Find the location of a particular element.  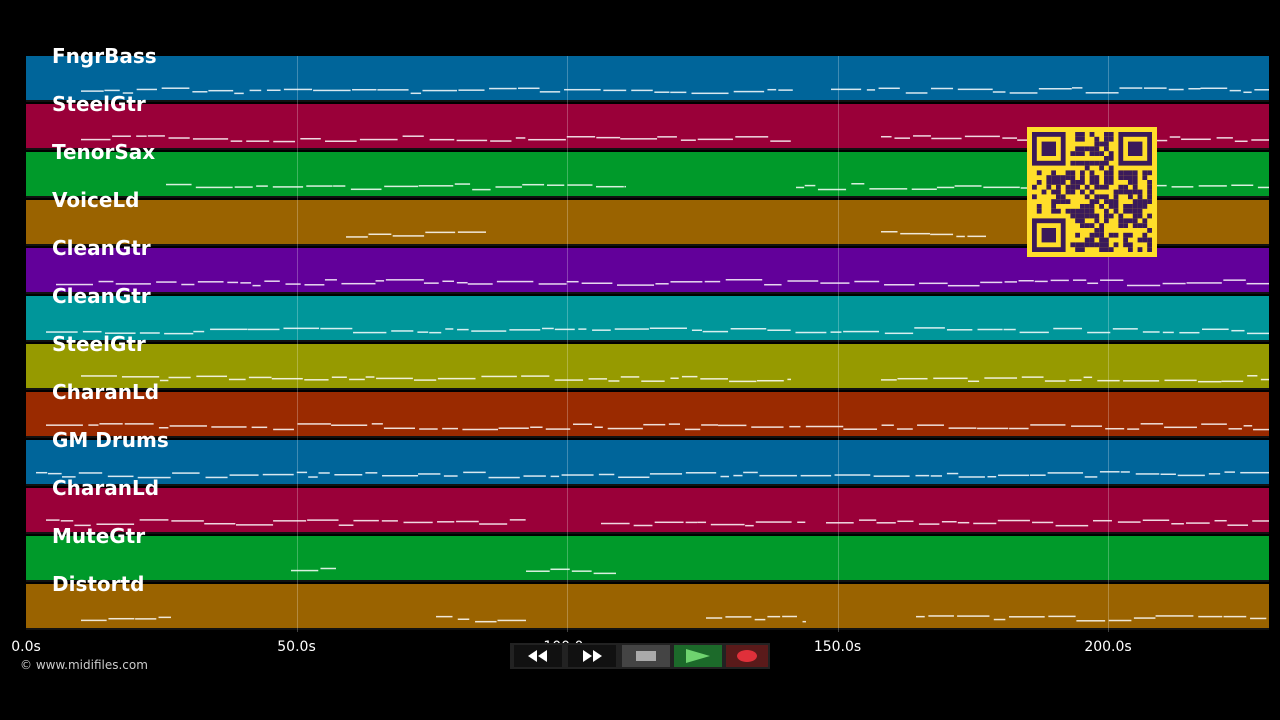

time-tick-label: 200.0s is located at coordinates (1108, 647).